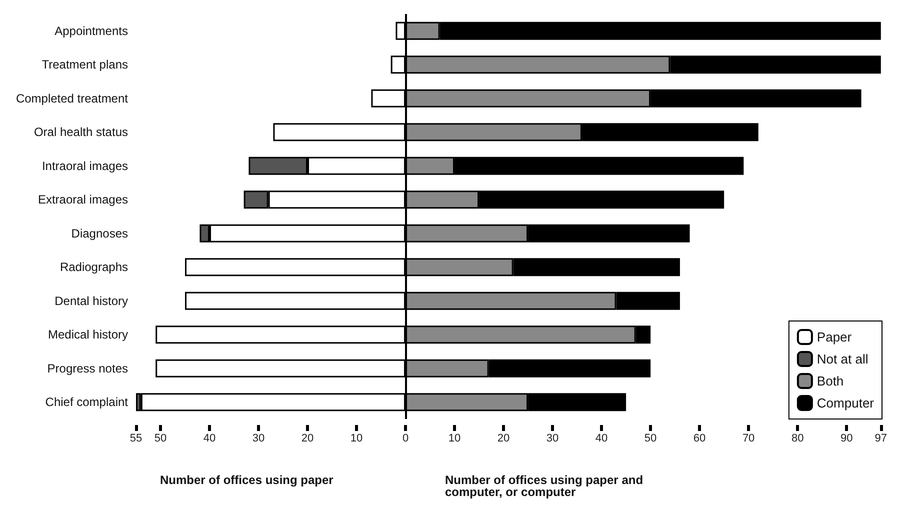 This screenshot has width=898, height=507. What do you see at coordinates (748, 438) in the screenshot?
I see `x-tick-label: 70` at bounding box center [748, 438].